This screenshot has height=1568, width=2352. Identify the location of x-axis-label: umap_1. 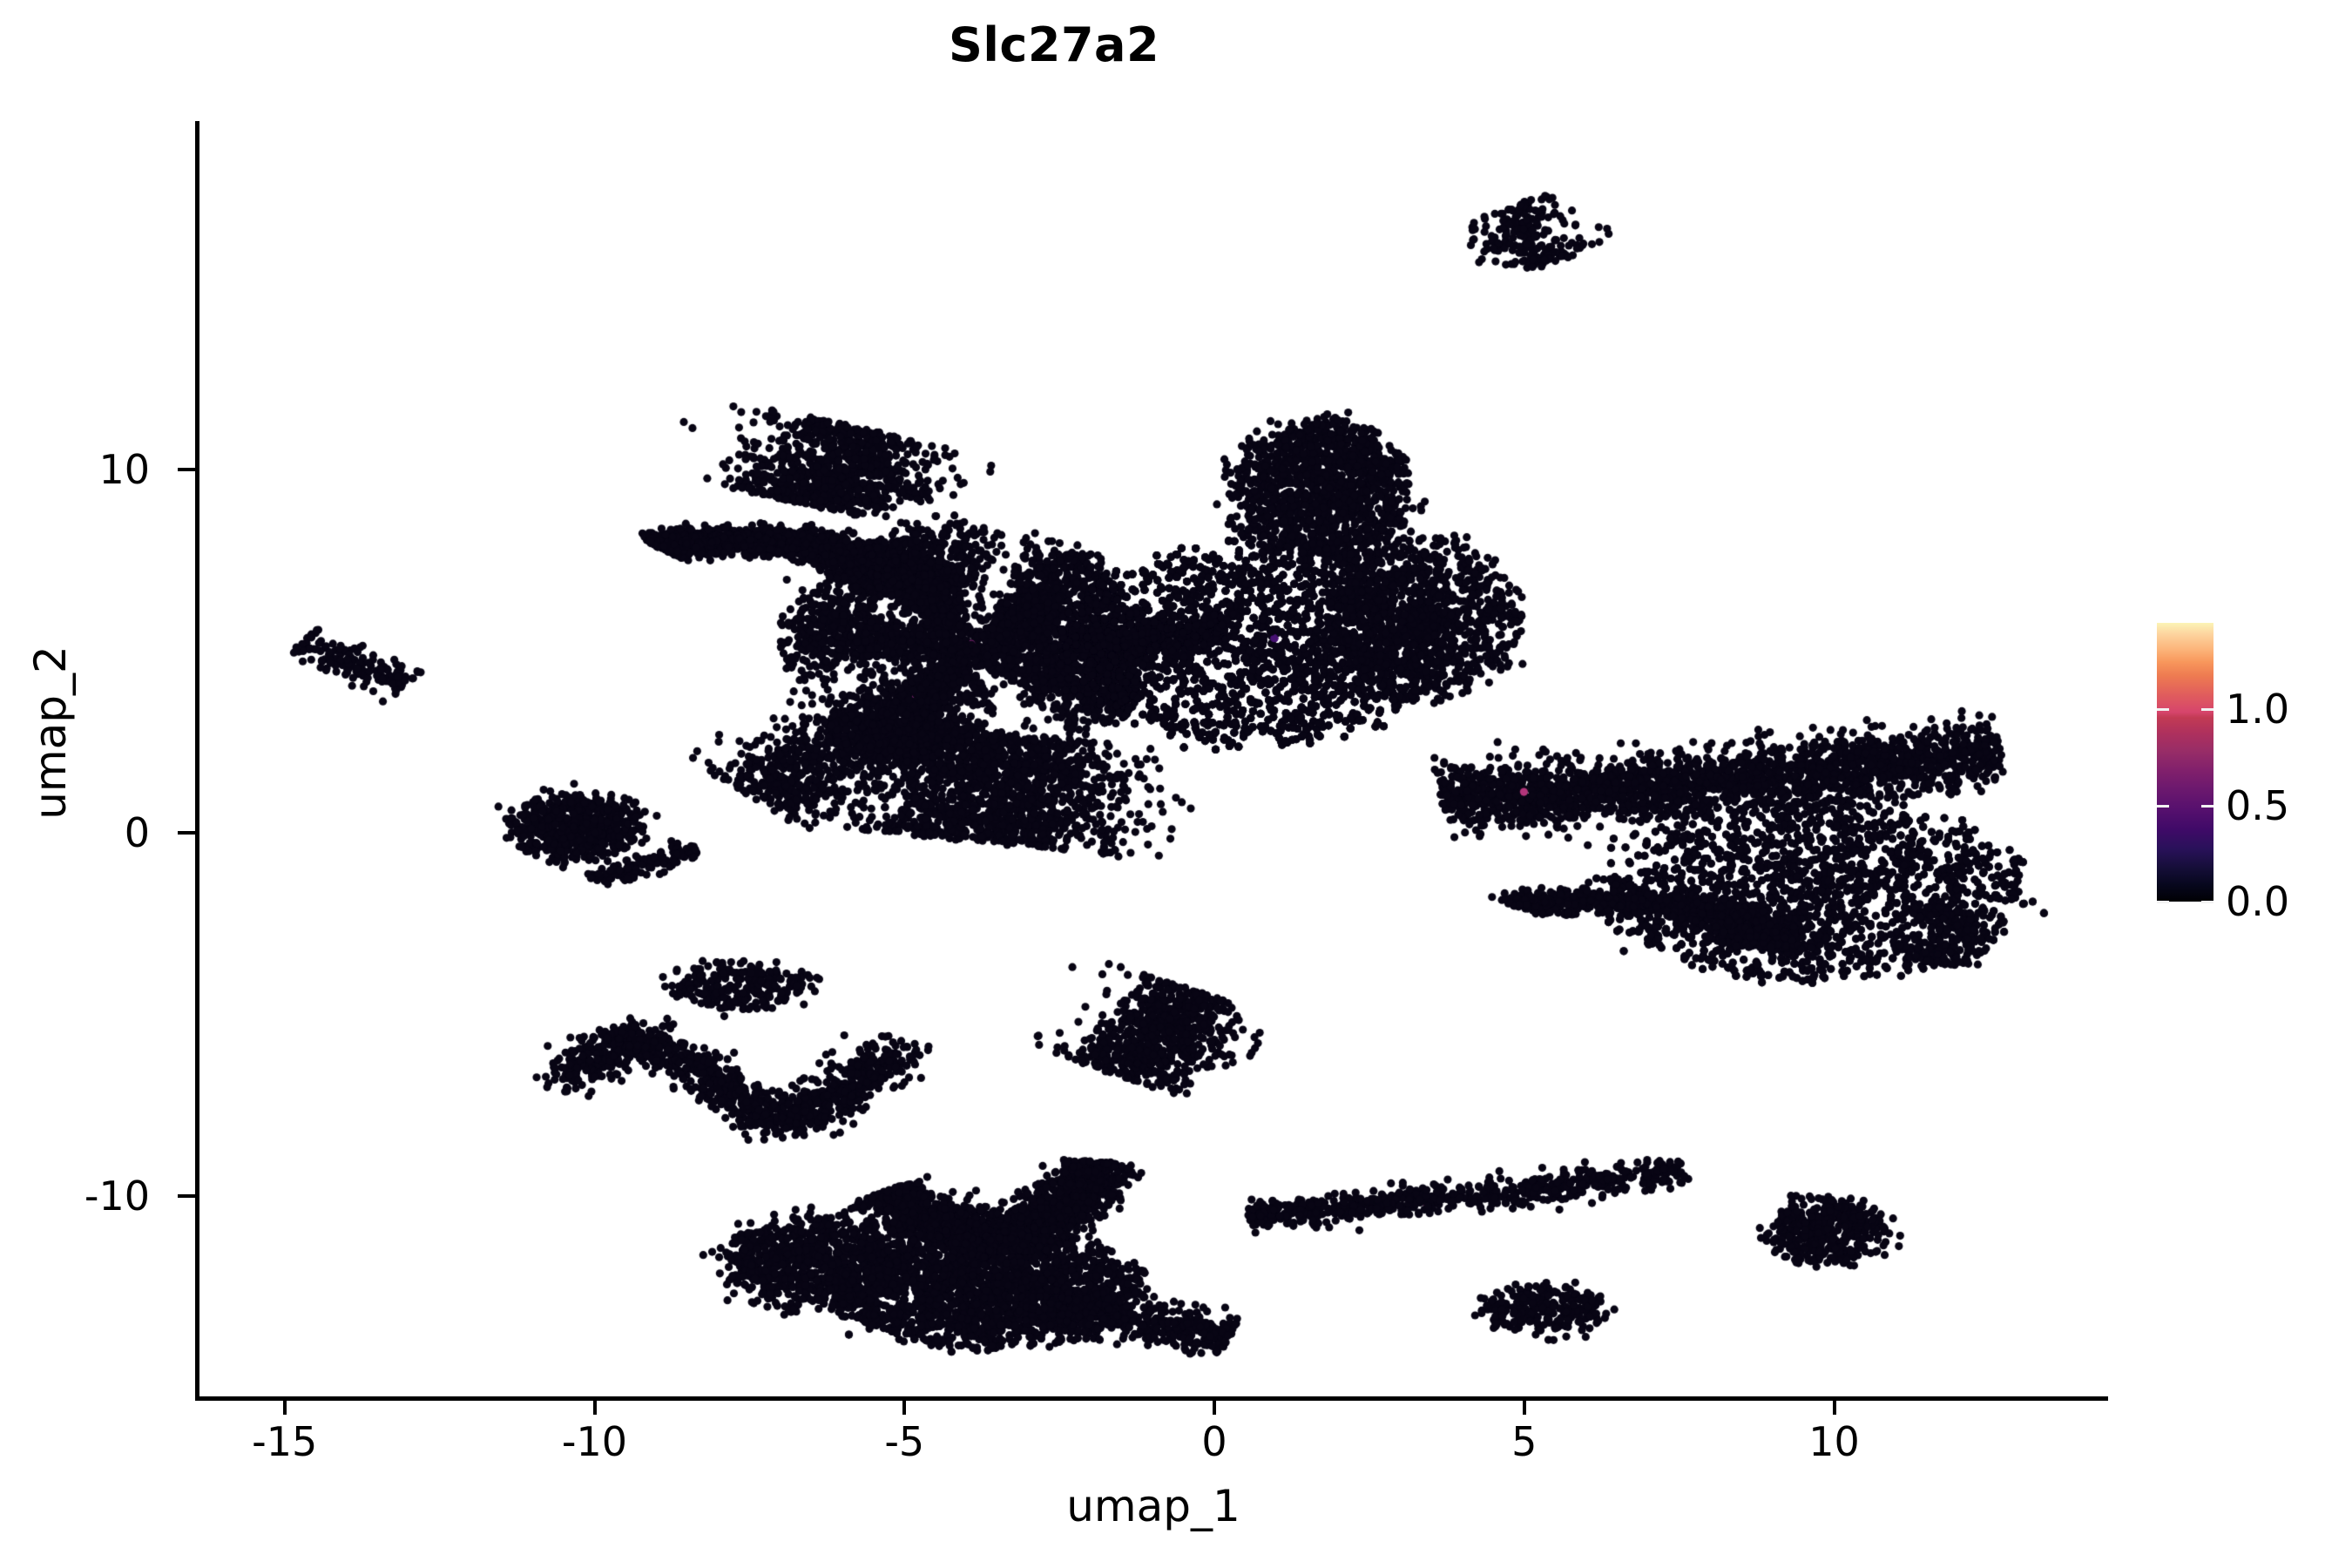
(1153, 1506).